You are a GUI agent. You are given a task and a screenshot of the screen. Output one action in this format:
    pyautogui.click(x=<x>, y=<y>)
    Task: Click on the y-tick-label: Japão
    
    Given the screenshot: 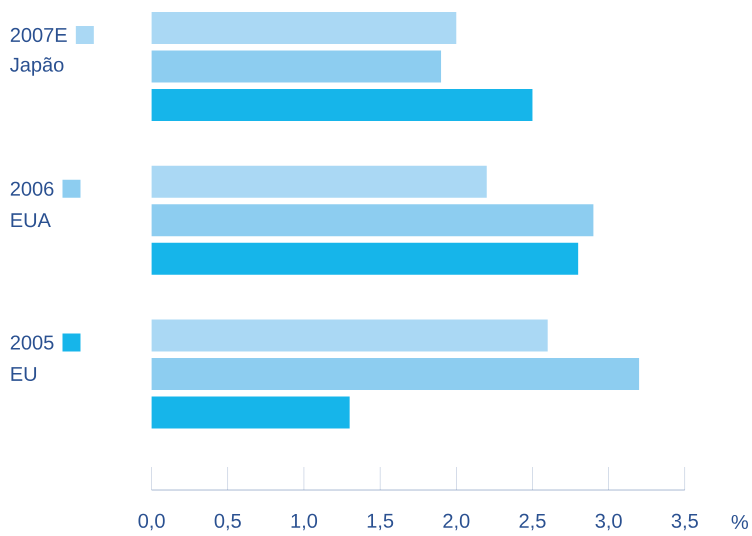 What is the action you would take?
    pyautogui.click(x=37, y=66)
    